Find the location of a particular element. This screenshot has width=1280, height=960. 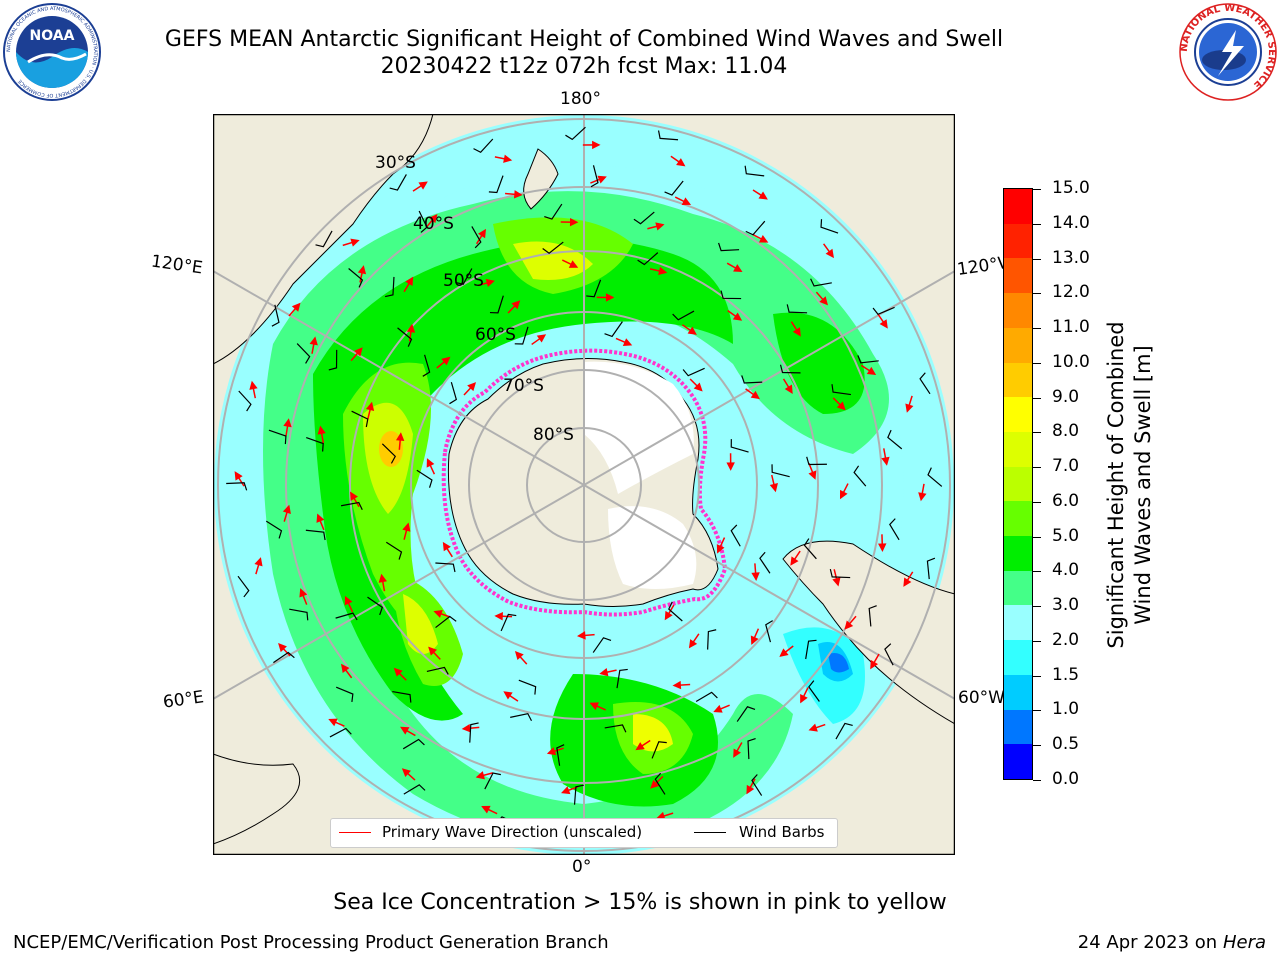

colorbar-tick-label: 5.0 is located at coordinates (1066, 535).